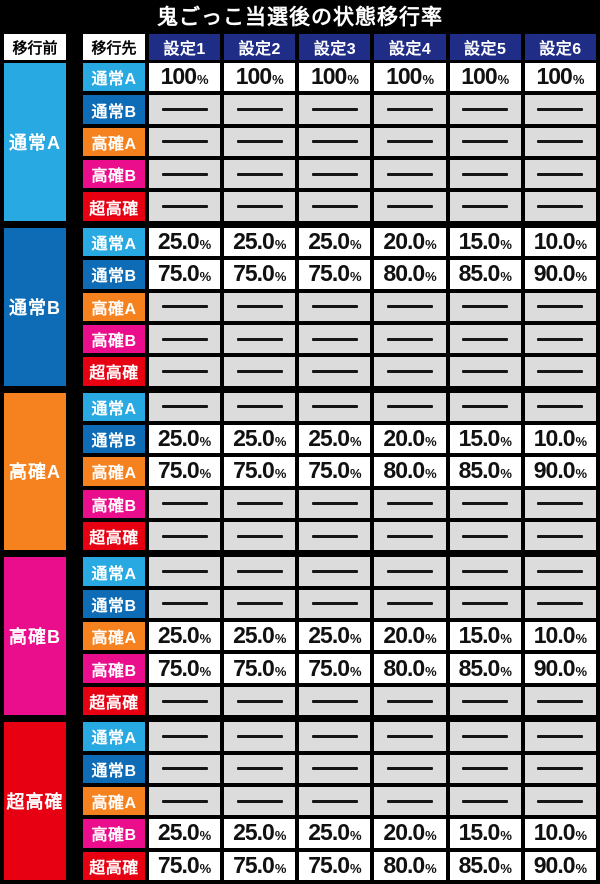 Image resolution: width=600 pixels, height=884 pixels. Describe the element at coordinates (560, 471) in the screenshot. I see `rate-value: 90.0%` at that location.